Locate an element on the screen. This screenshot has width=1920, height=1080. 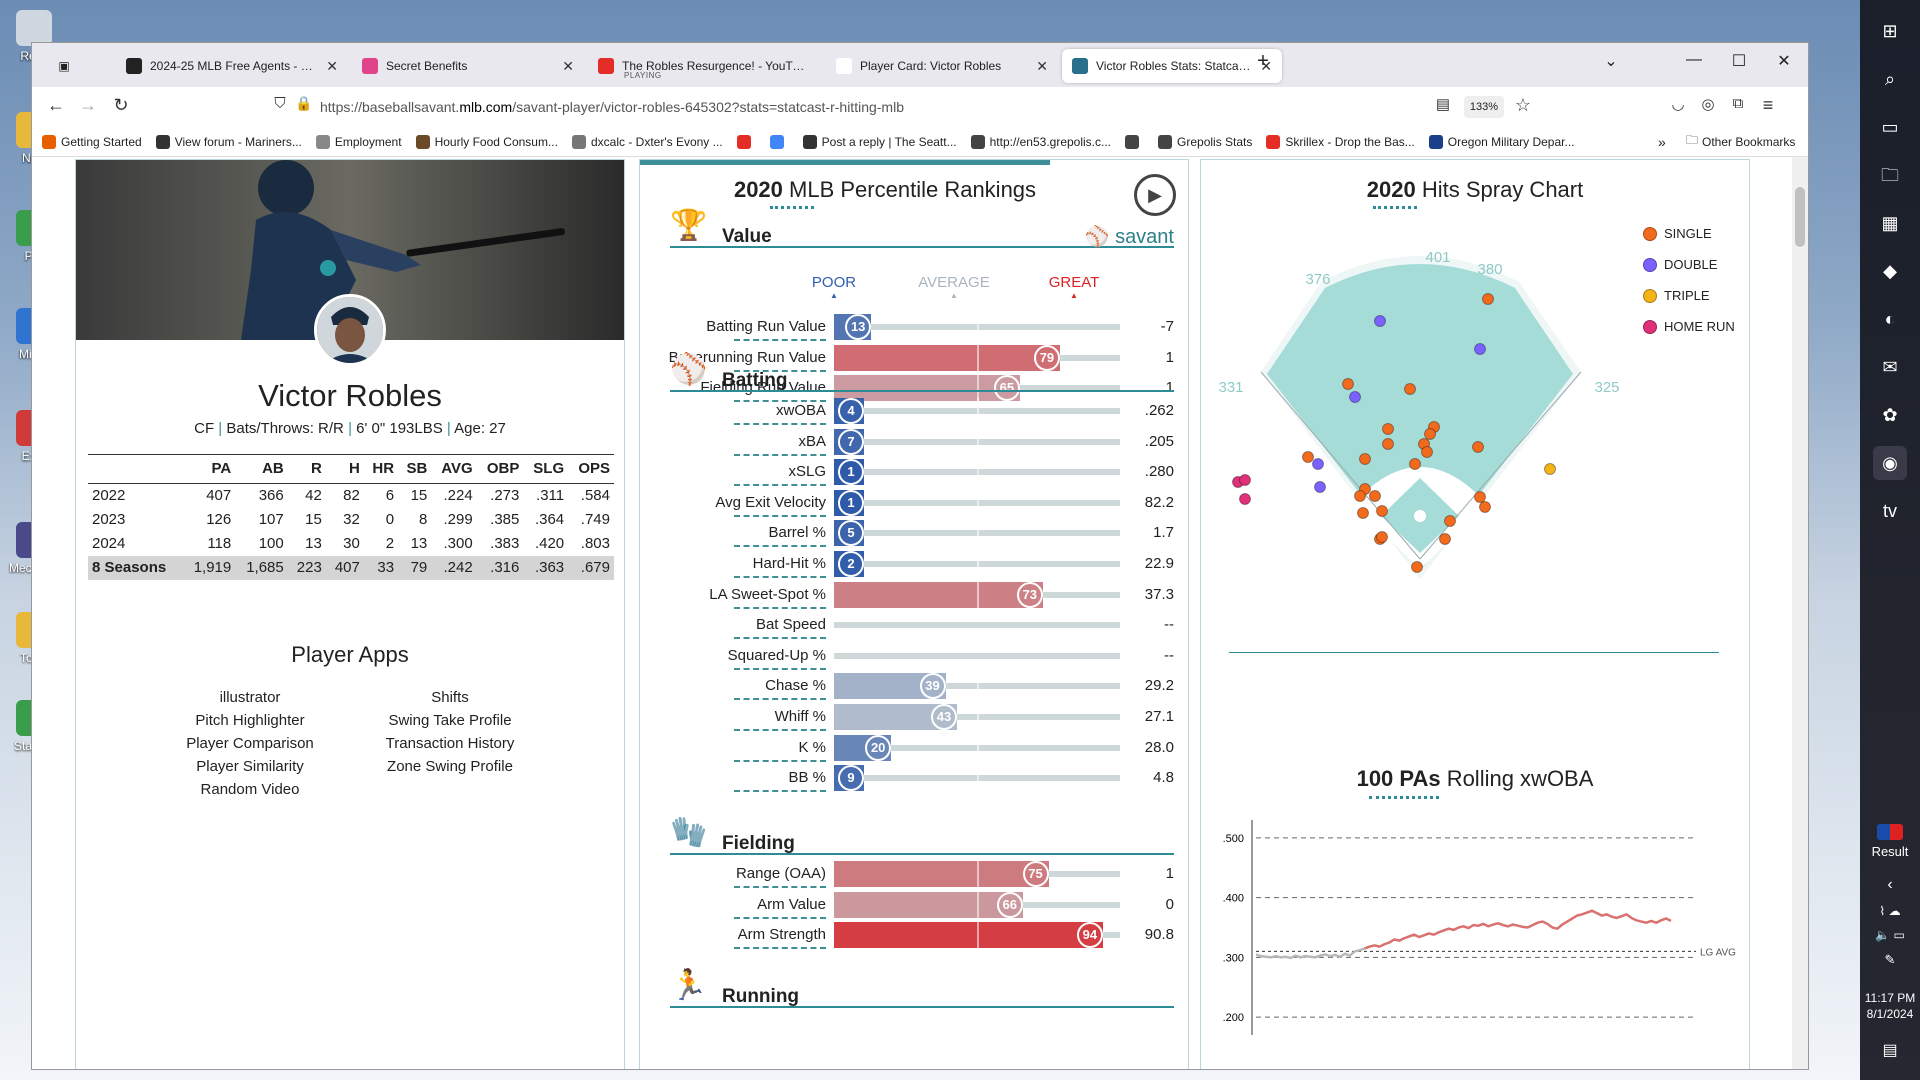
minimize-button: — is located at coordinates (1694, 59).